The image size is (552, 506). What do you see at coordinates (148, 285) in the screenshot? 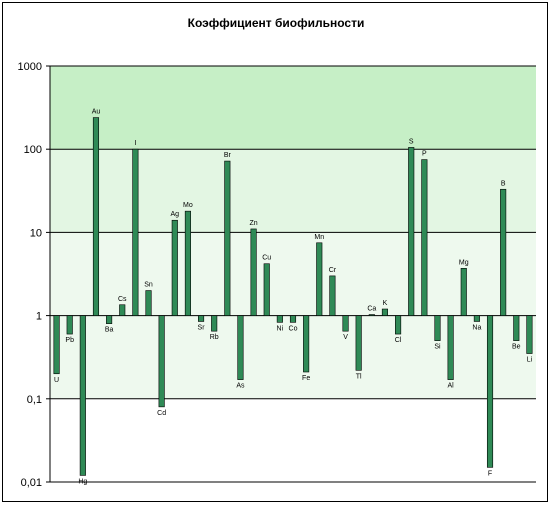
I see `data-label: Sn` at bounding box center [148, 285].